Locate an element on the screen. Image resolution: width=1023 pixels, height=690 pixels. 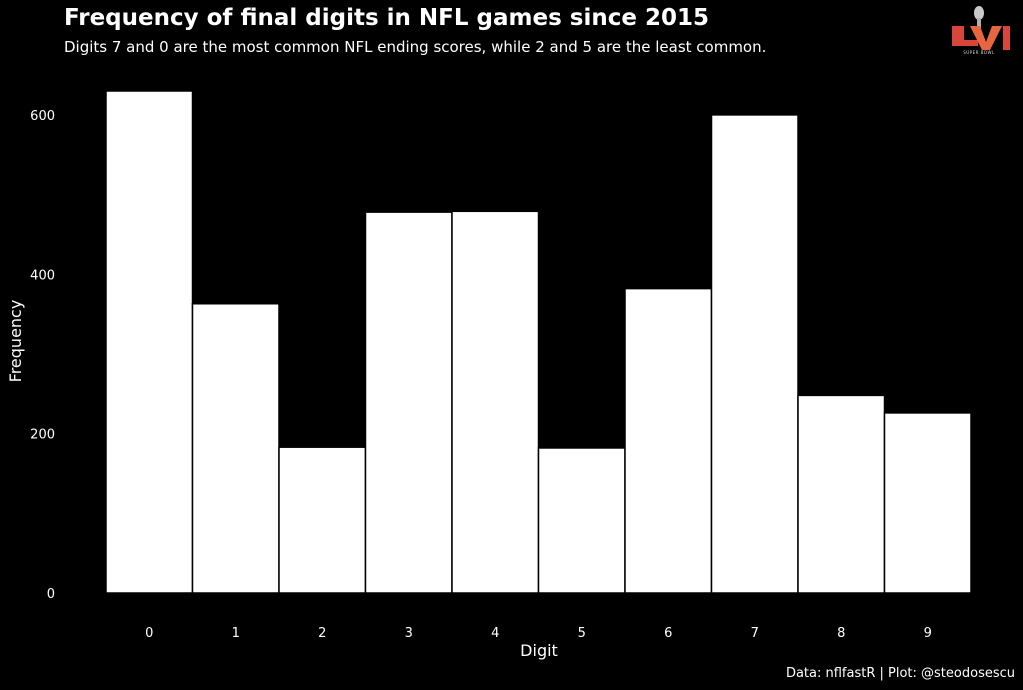
x-tick-label: 1 is located at coordinates (236, 633).